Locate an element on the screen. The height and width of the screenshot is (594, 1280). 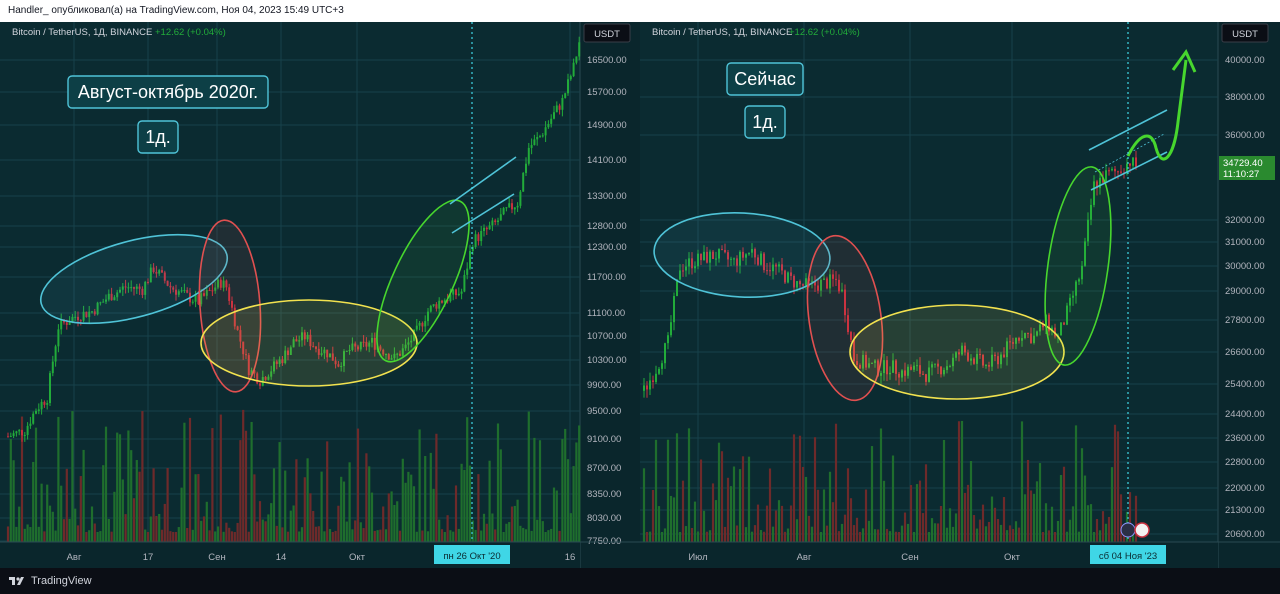
price-scale-panel is located at coordinates (610, 295).